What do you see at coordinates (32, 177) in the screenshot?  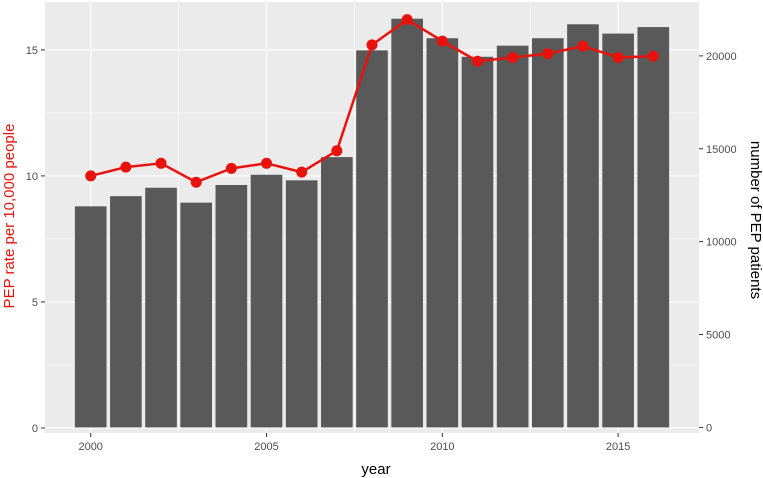 I see `y-left-tick-label: 10` at bounding box center [32, 177].